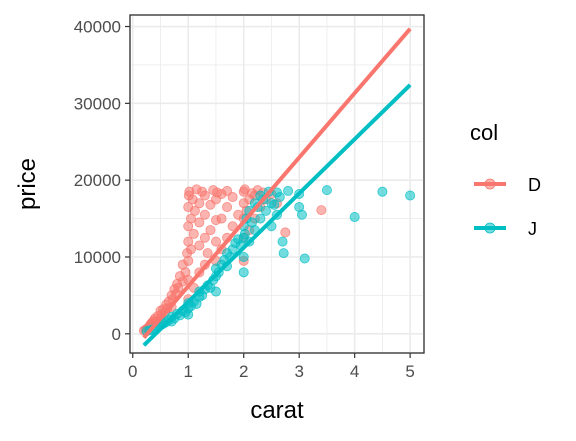  I want to click on y-tick-label: 40000, so click(97, 27).